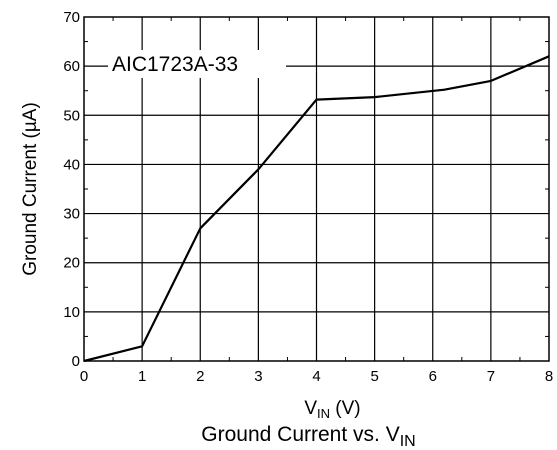  Describe the element at coordinates (76, 361) in the screenshot. I see `y-tick-label: 0` at that location.